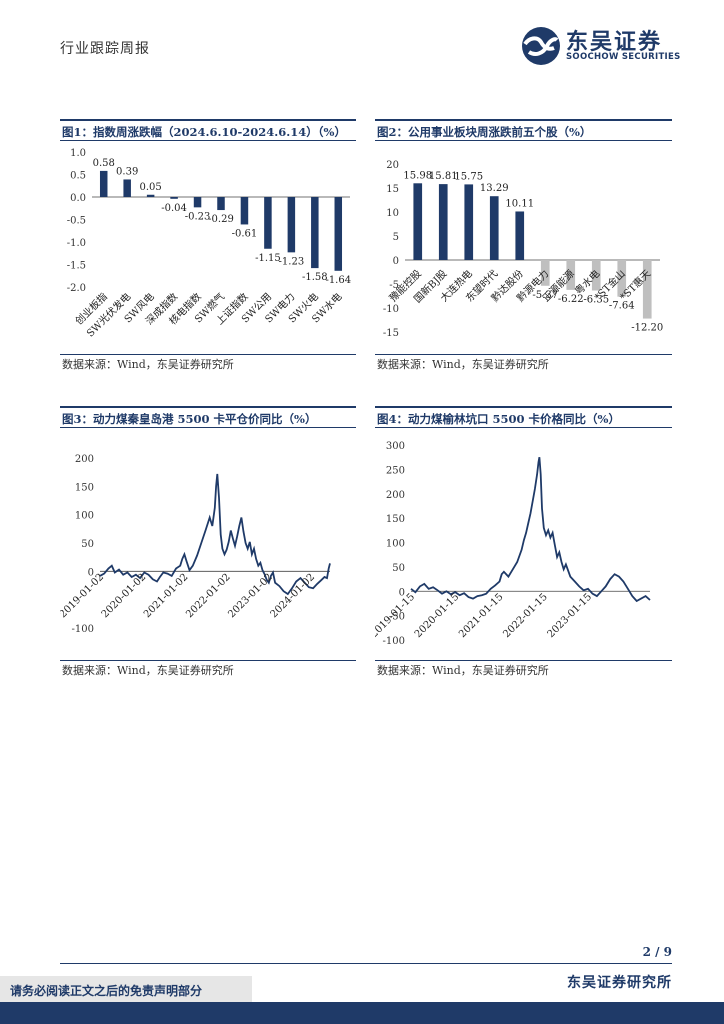 Image resolution: width=724 pixels, height=1024 pixels. I want to click on y-tick-label: 100, so click(395, 544).